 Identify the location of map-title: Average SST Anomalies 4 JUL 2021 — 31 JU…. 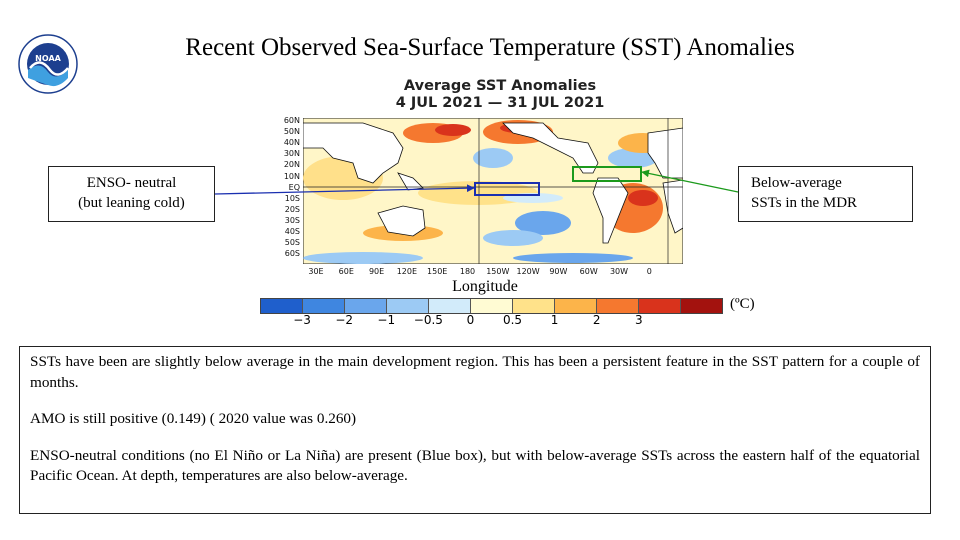
(500, 95).